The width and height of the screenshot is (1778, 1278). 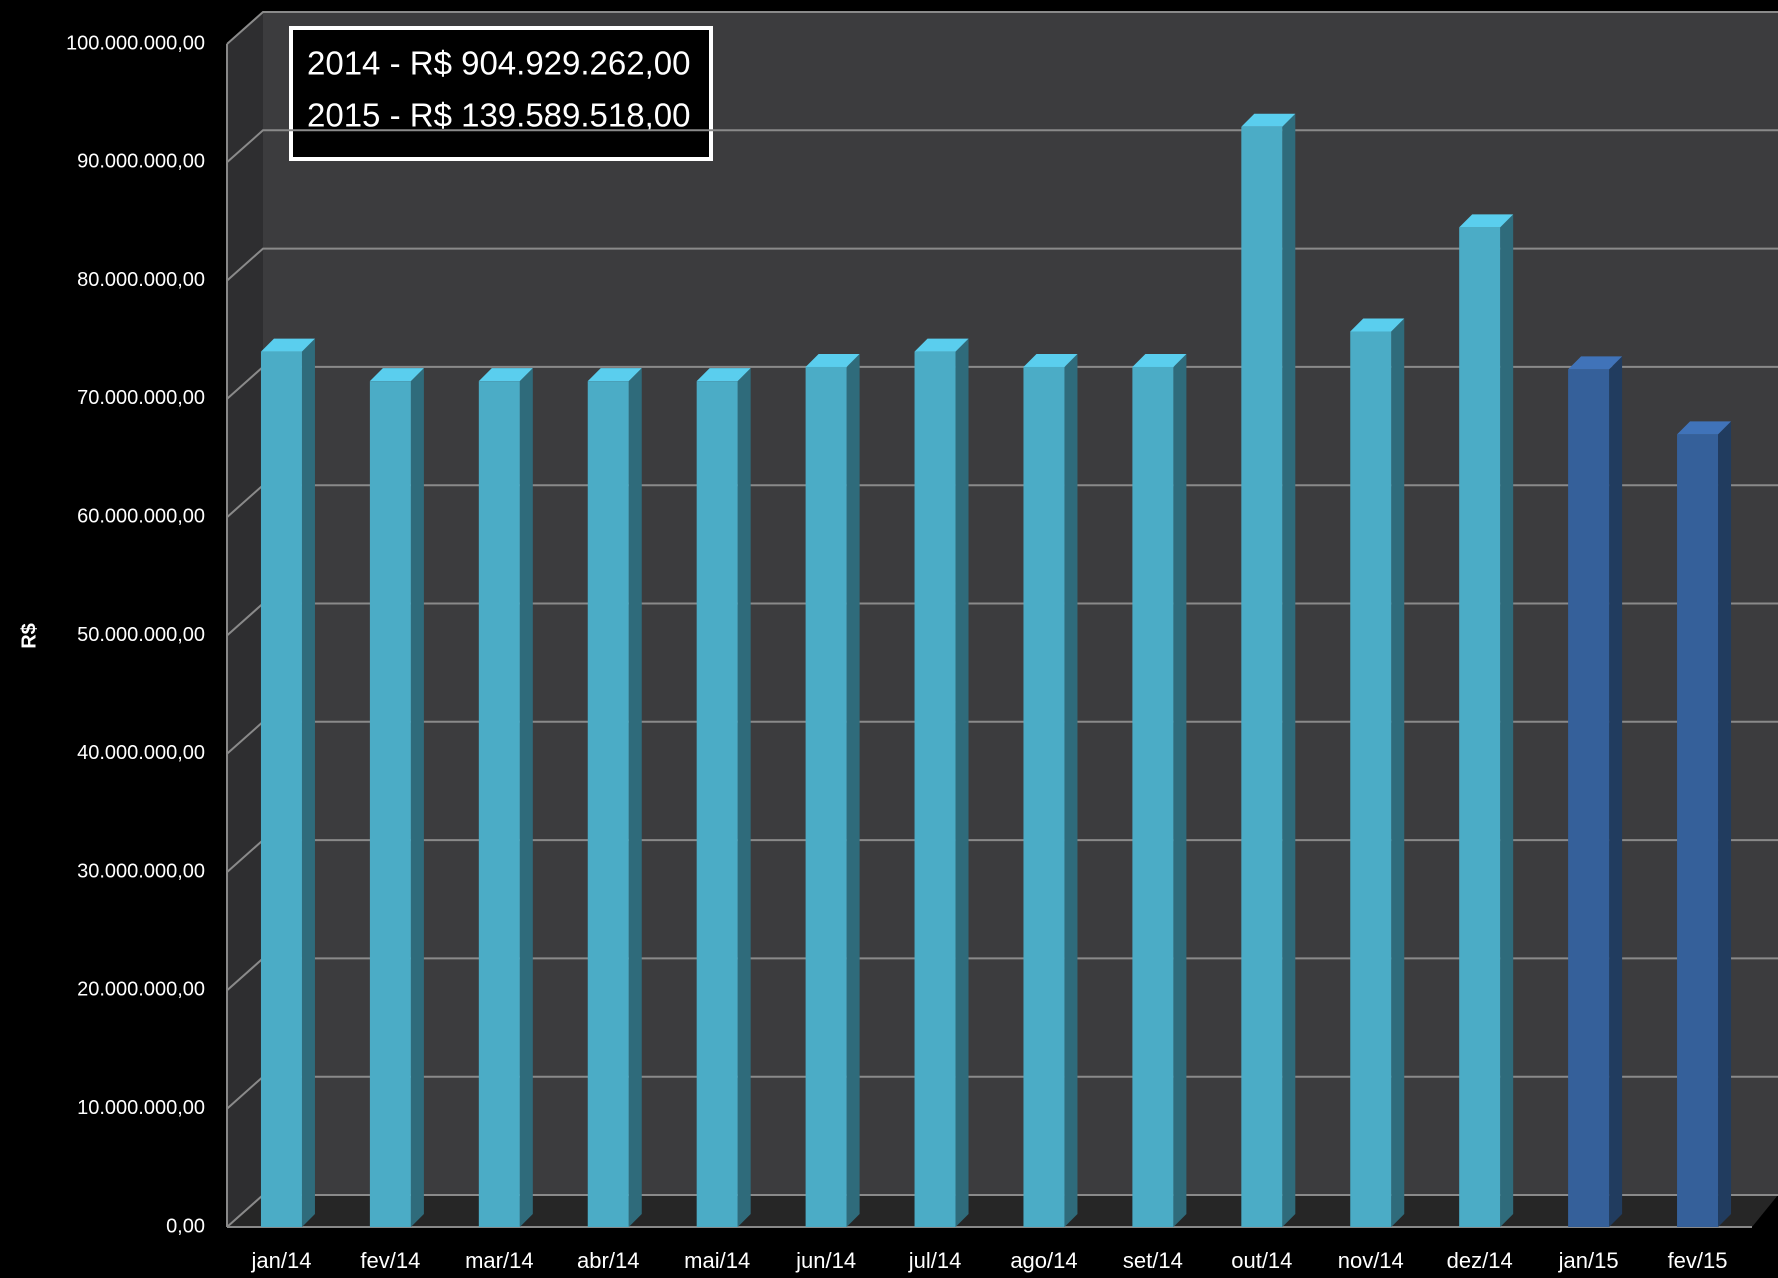 What do you see at coordinates (141, 280) in the screenshot?
I see `y-tick-label: 80.000.000,00` at bounding box center [141, 280].